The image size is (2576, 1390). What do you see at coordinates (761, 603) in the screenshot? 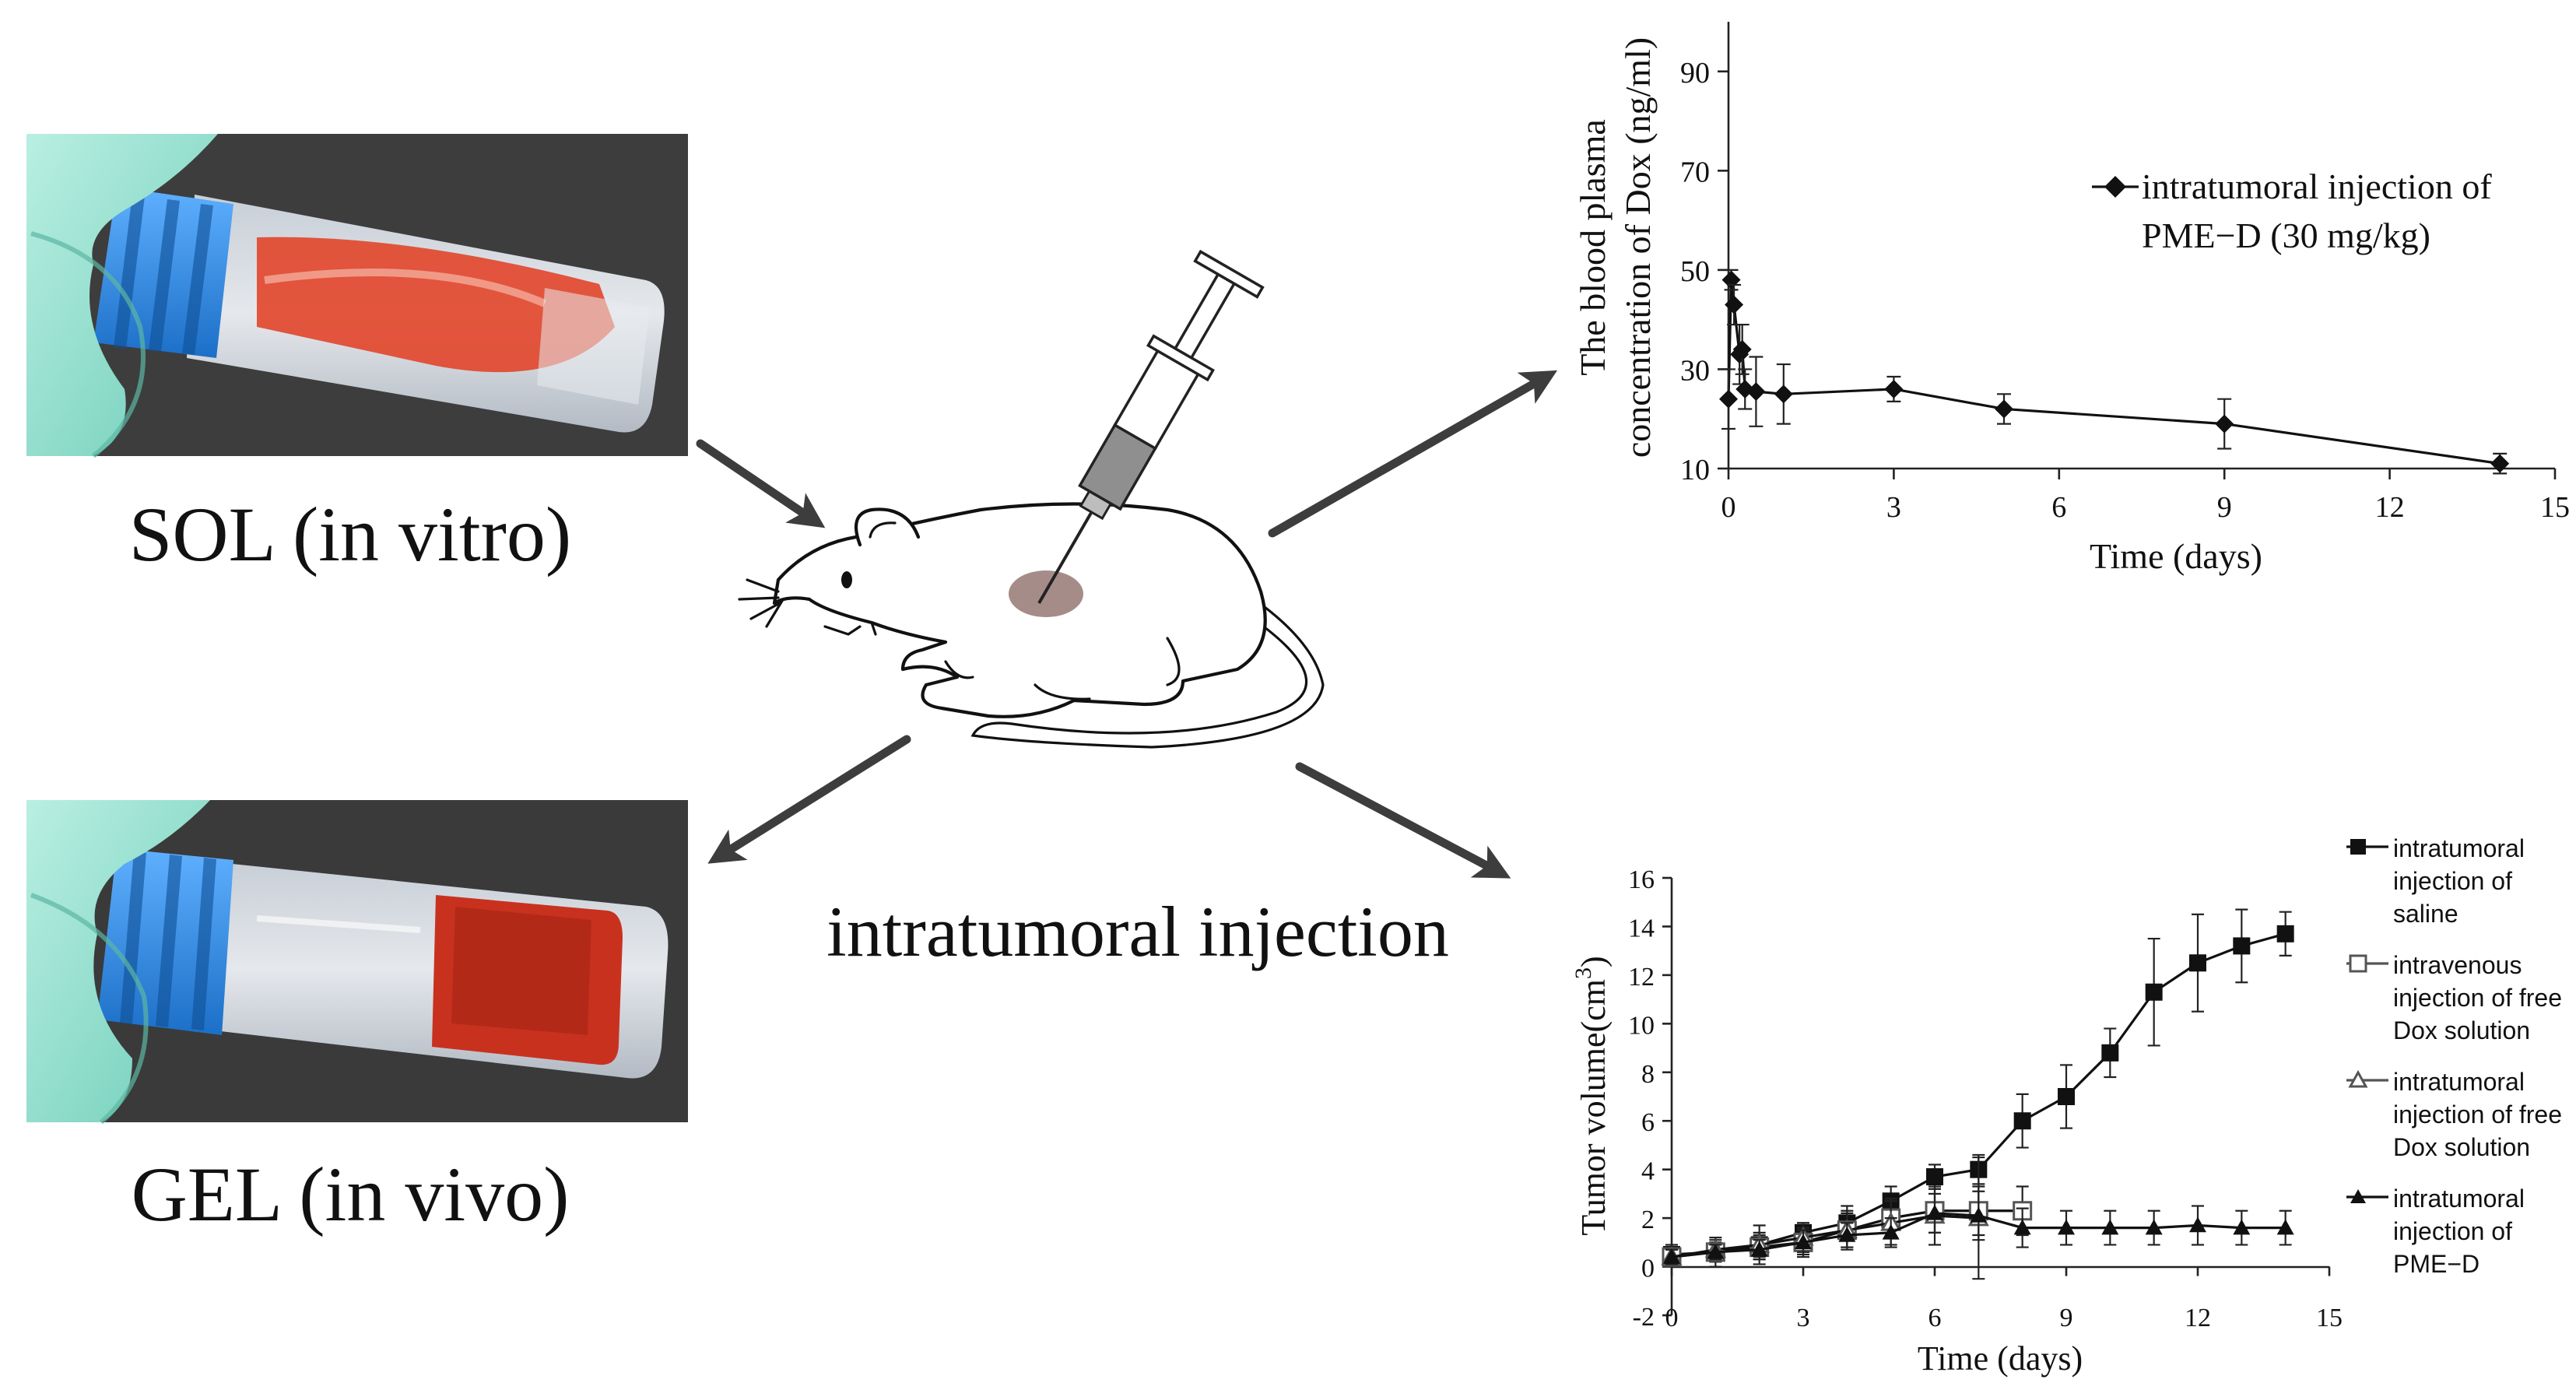
I see `mouse-whiskers` at bounding box center [761, 603].